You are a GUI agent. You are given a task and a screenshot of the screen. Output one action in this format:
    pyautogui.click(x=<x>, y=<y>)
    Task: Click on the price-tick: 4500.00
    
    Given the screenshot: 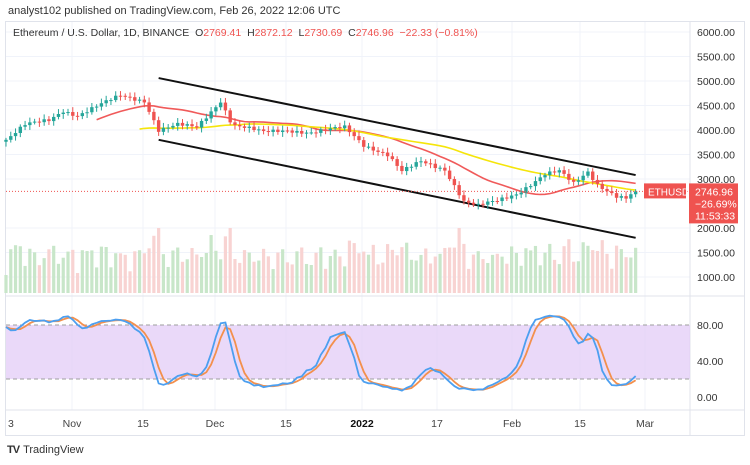 What is the action you would take?
    pyautogui.click(x=716, y=107)
    